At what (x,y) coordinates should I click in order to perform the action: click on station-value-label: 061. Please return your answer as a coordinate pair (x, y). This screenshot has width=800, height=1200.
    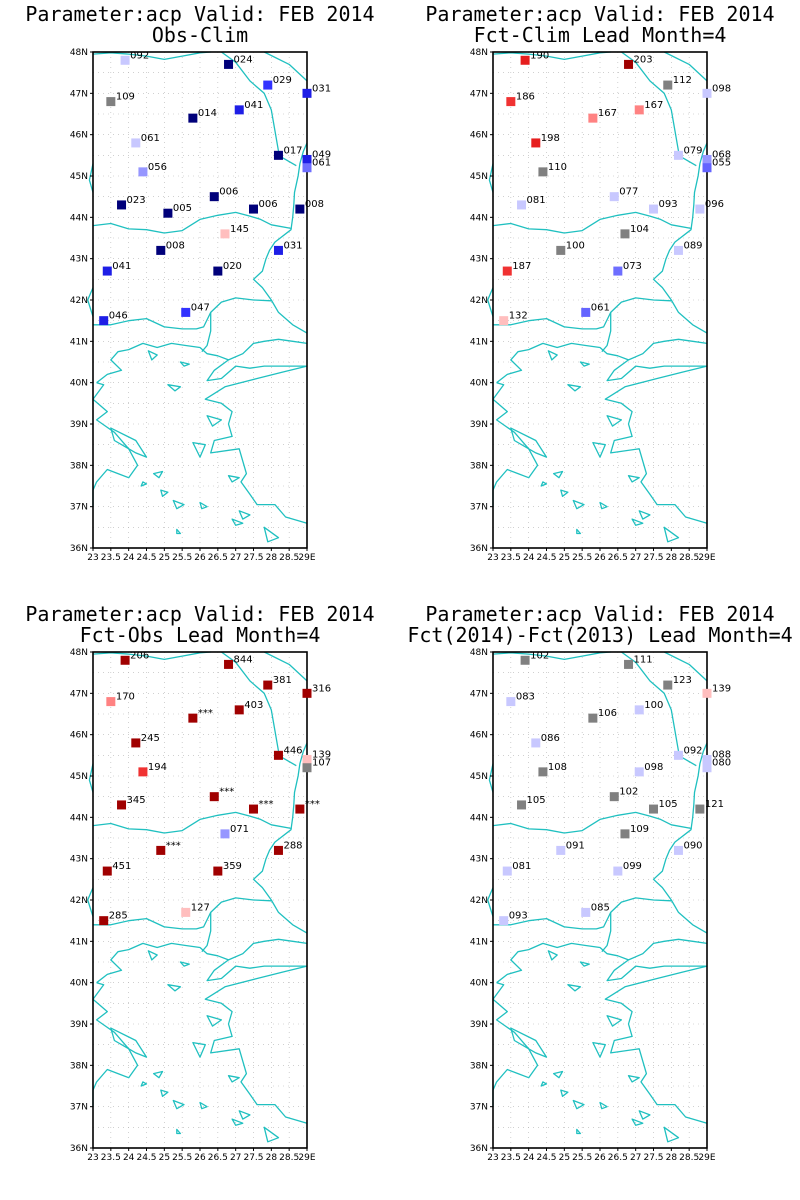
    Looking at the image, I should click on (321, 163).